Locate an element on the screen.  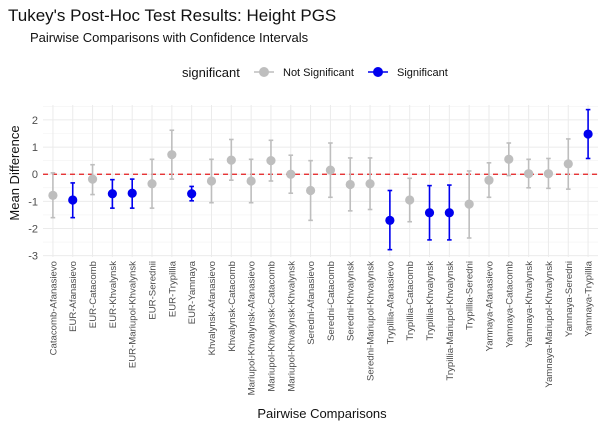
x-tick-label: Yamnaya-Seredni is located at coordinates (569, 299).